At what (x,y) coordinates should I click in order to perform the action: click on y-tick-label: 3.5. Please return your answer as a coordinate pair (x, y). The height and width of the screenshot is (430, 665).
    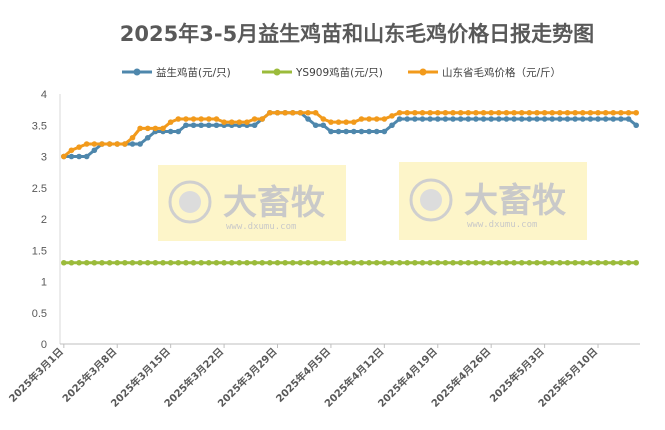
    Looking at the image, I should click on (39, 126).